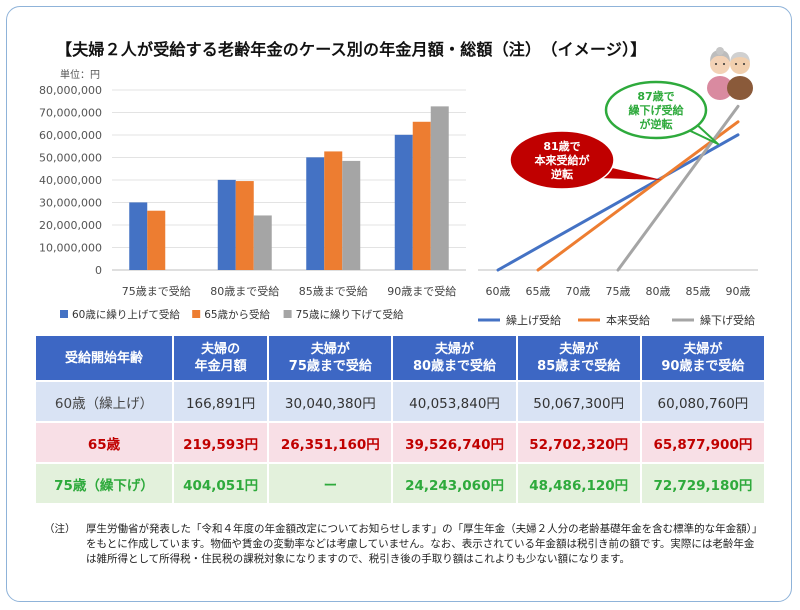 Image resolution: width=800 pixels, height=610 pixels. Describe the element at coordinates (330, 483) in the screenshot. I see `table-cell: ー` at that location.